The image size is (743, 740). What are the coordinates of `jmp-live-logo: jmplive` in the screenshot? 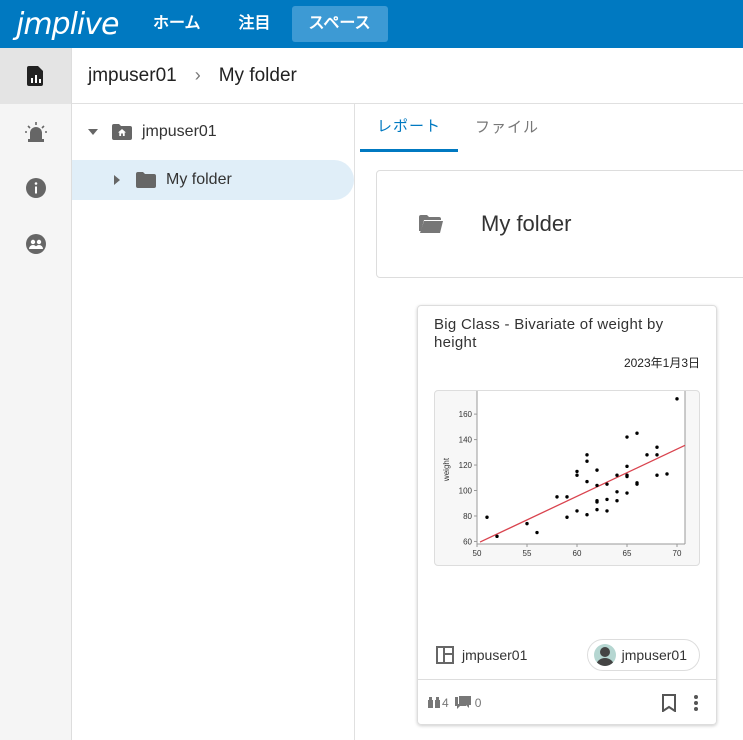 It's located at (67, 24).